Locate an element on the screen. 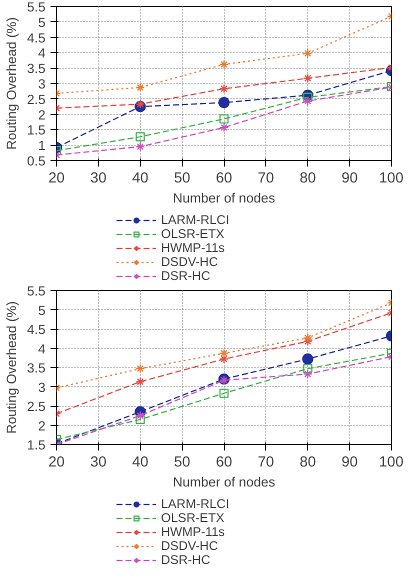 This screenshot has width=413, height=587. y-tick-label: 0.5 is located at coordinates (36, 161).